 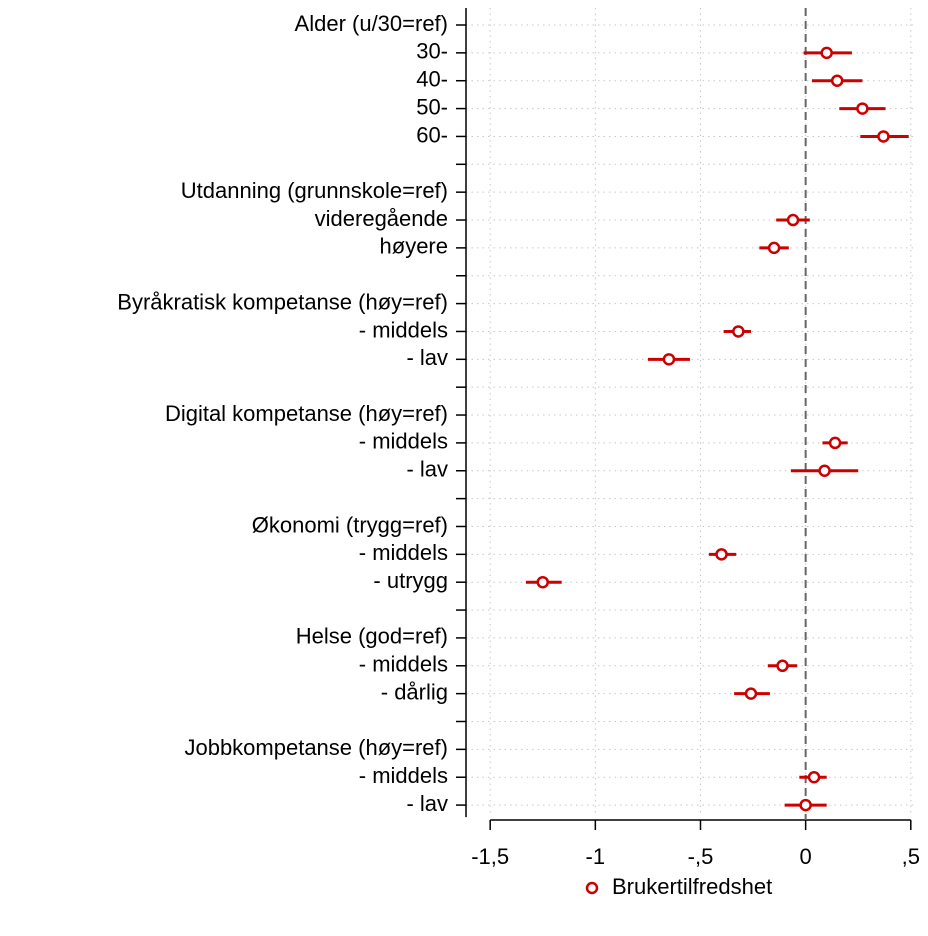 What do you see at coordinates (371, 23) in the screenshot?
I see `y-tick-label: Alder (u/30=ref)` at bounding box center [371, 23].